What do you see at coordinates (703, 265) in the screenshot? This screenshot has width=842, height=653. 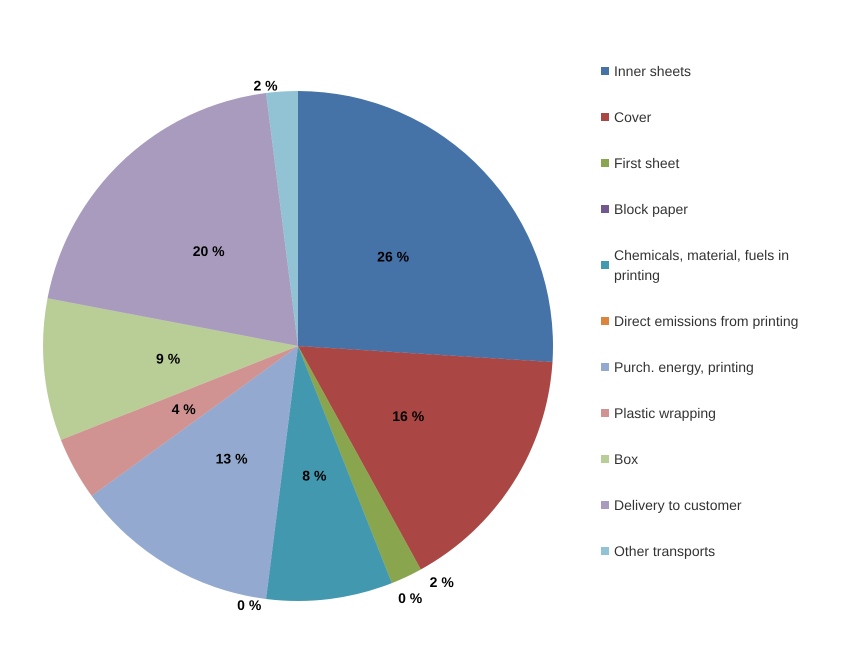 I see `legend-label: Chemicals, material, fuels in printing` at bounding box center [703, 265].